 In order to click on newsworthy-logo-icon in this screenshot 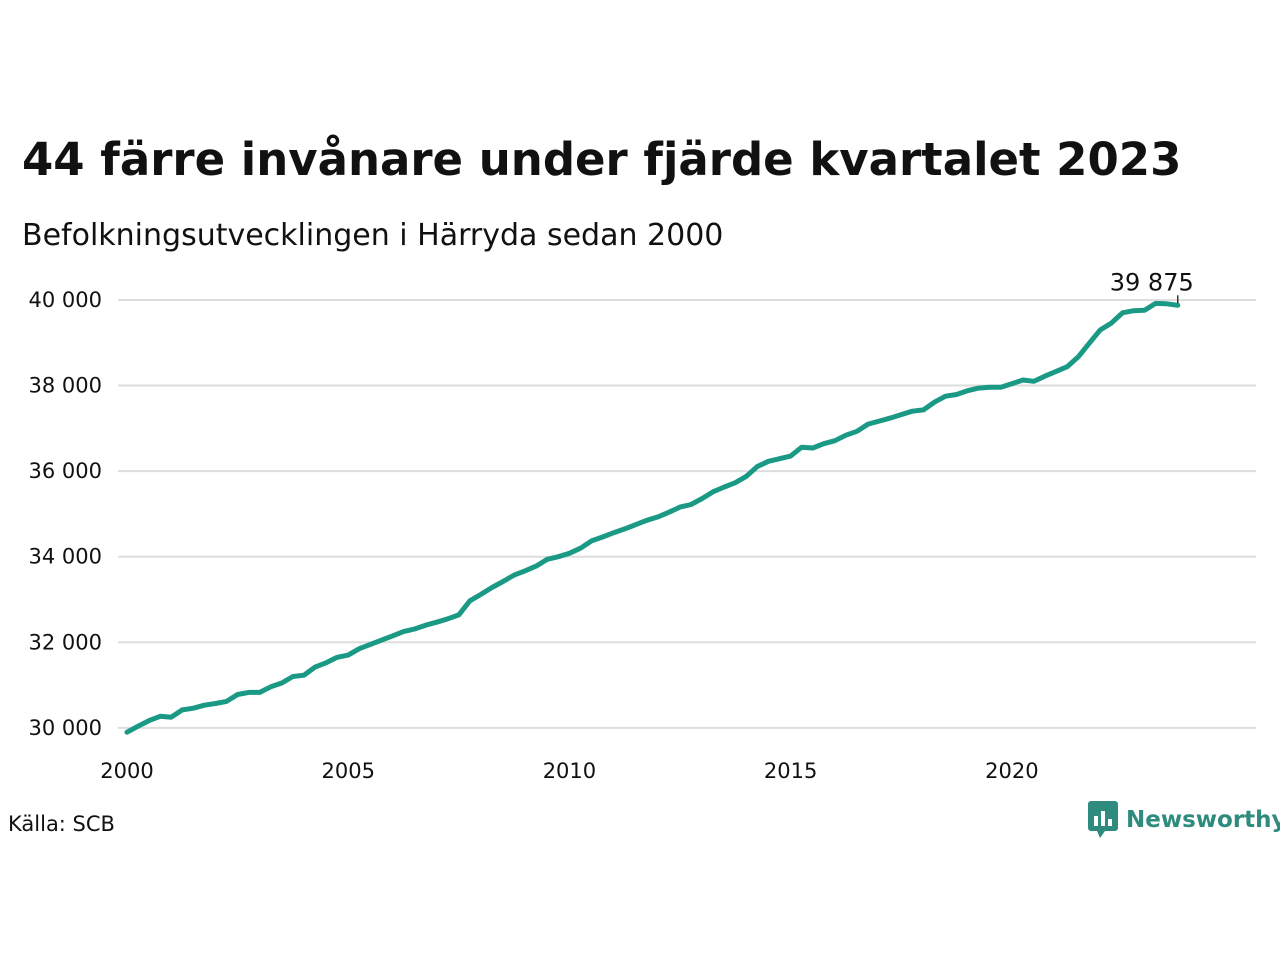, I will do `click(1103, 819)`.